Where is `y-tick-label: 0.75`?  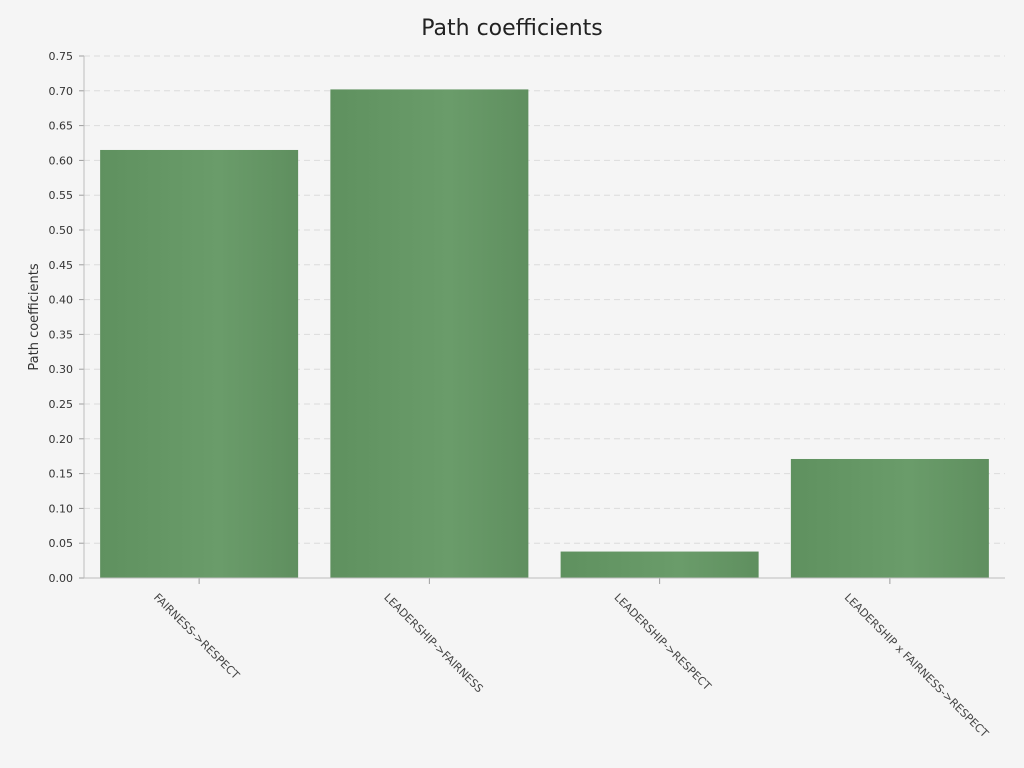
y-tick-label: 0.75 is located at coordinates (61, 56).